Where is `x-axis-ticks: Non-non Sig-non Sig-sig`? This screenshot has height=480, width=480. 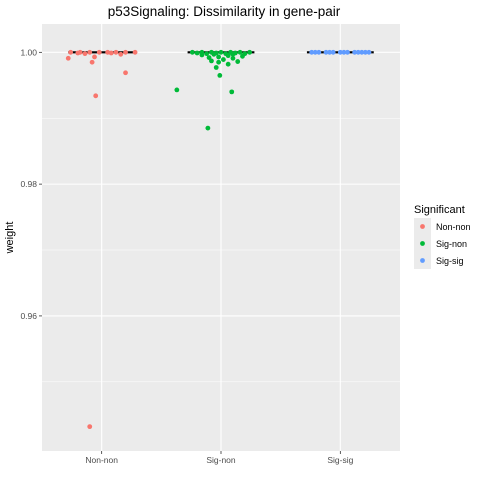 x-axis-ticks: Non-non Sig-non Sig-sig is located at coordinates (219, 458).